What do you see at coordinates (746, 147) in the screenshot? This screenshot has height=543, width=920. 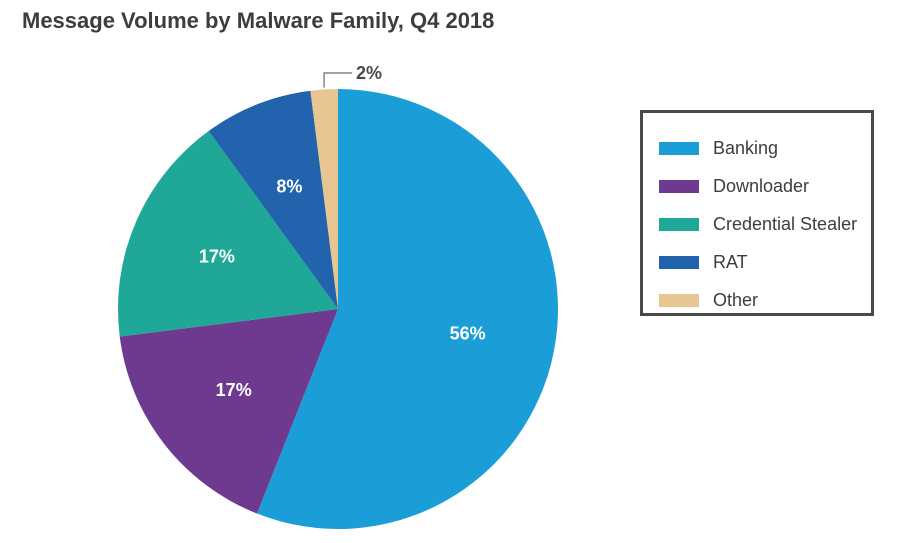 I see `legend-label-banking: Banking` at bounding box center [746, 147].